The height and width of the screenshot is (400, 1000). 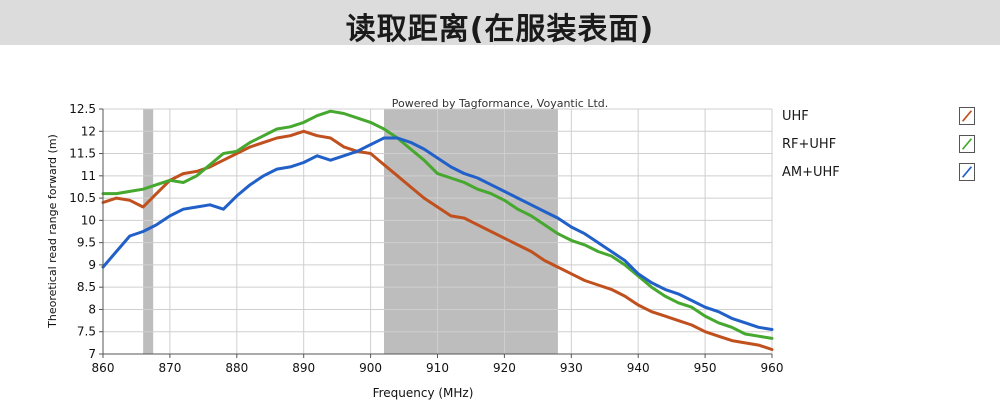 I want to click on x-tick-label: 940, so click(x=638, y=368).